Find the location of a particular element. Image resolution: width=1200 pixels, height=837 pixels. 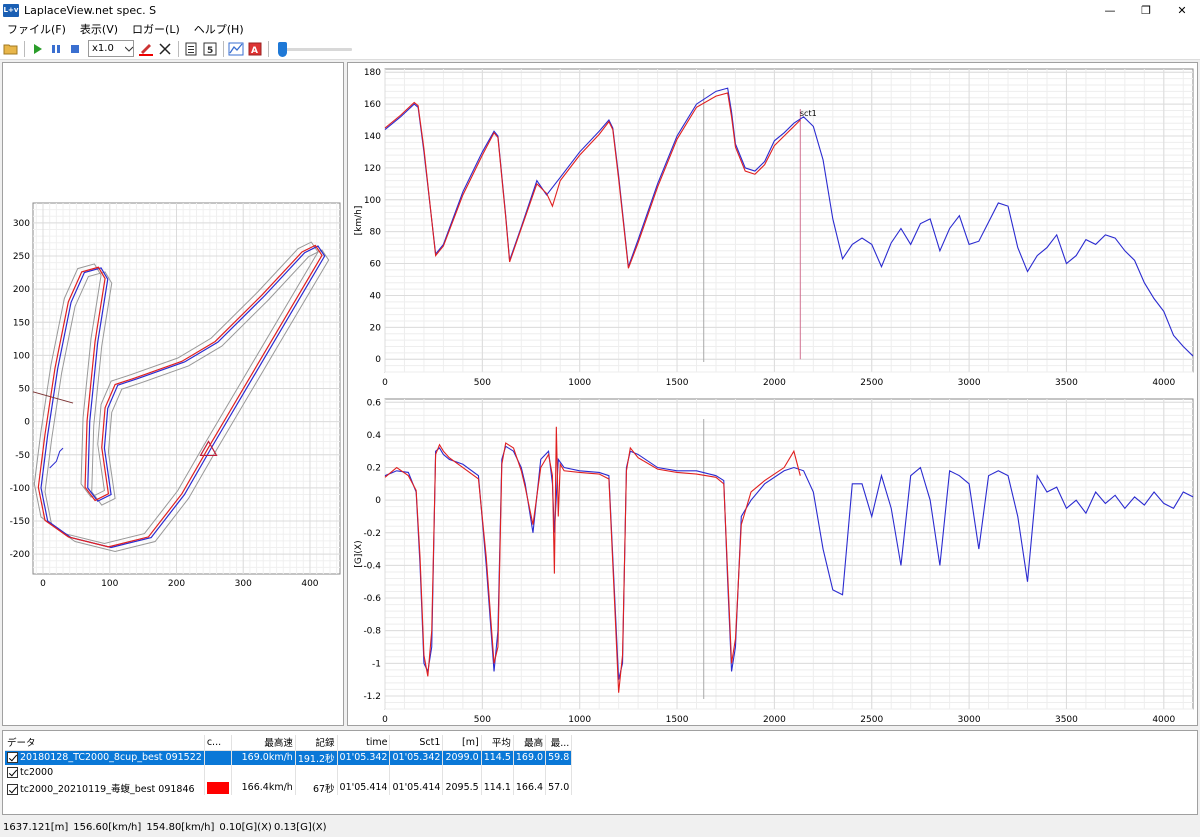

data-list-button is located at coordinates (191, 49).